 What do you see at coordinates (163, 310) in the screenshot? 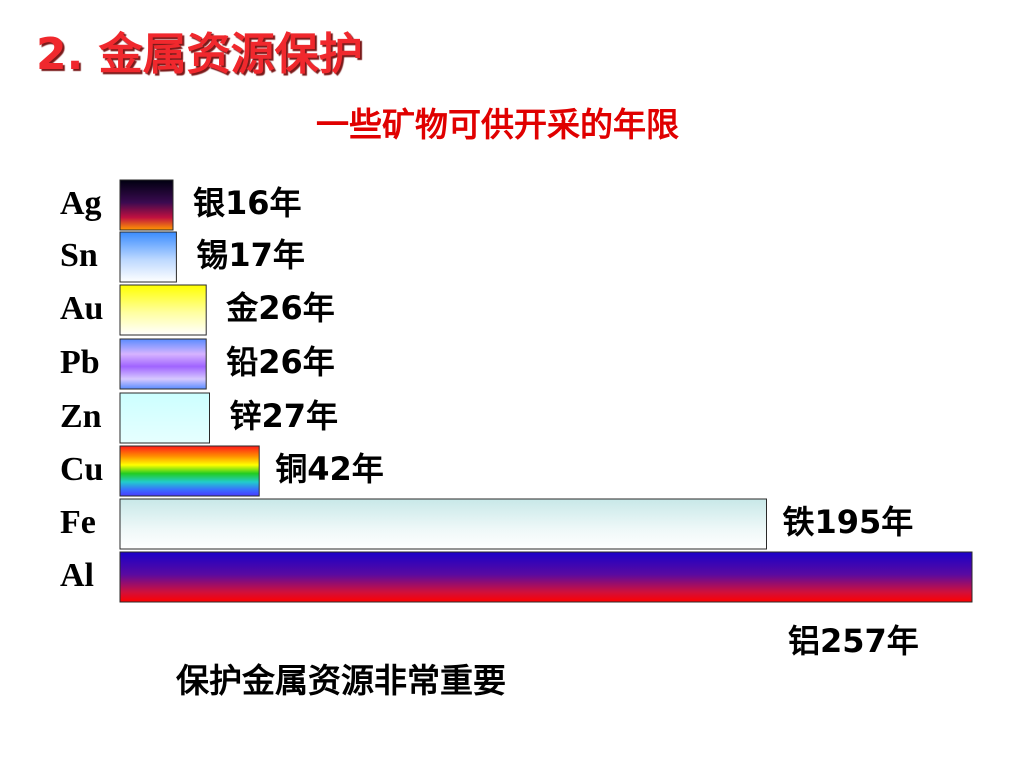
I see `bar-au` at bounding box center [163, 310].